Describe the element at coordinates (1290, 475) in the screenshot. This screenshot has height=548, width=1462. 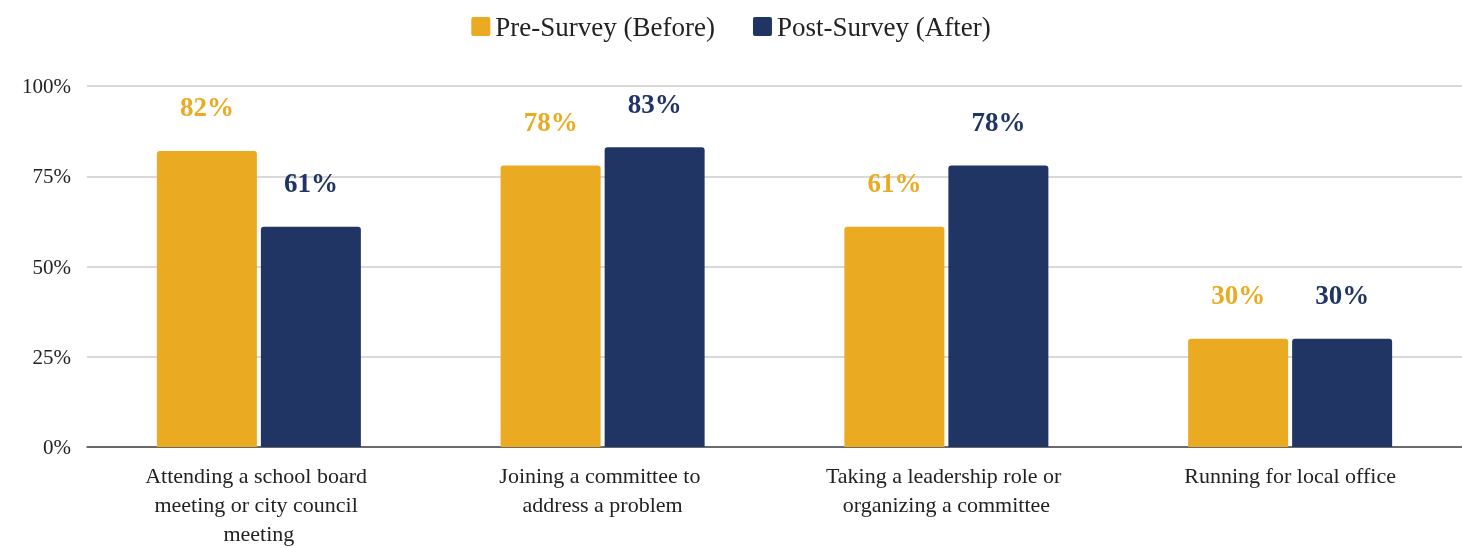
I see `x-tick-label: Running for local office` at that location.